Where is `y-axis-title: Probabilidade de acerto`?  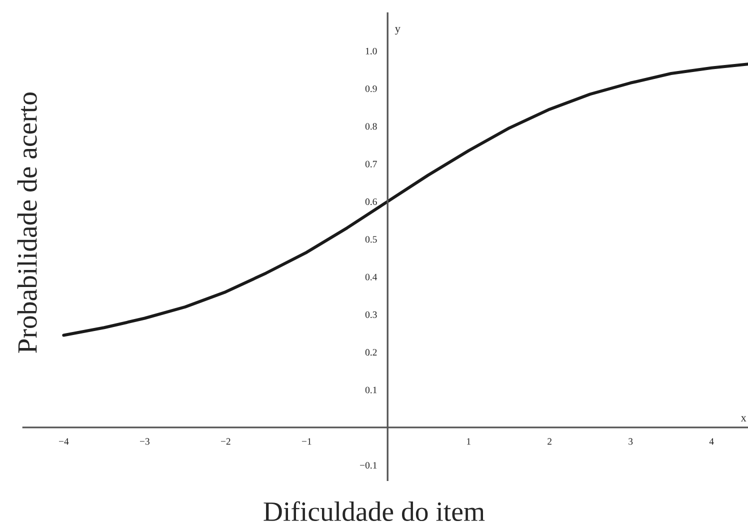 y-axis-title: Probabilidade de acerto is located at coordinates (27, 222).